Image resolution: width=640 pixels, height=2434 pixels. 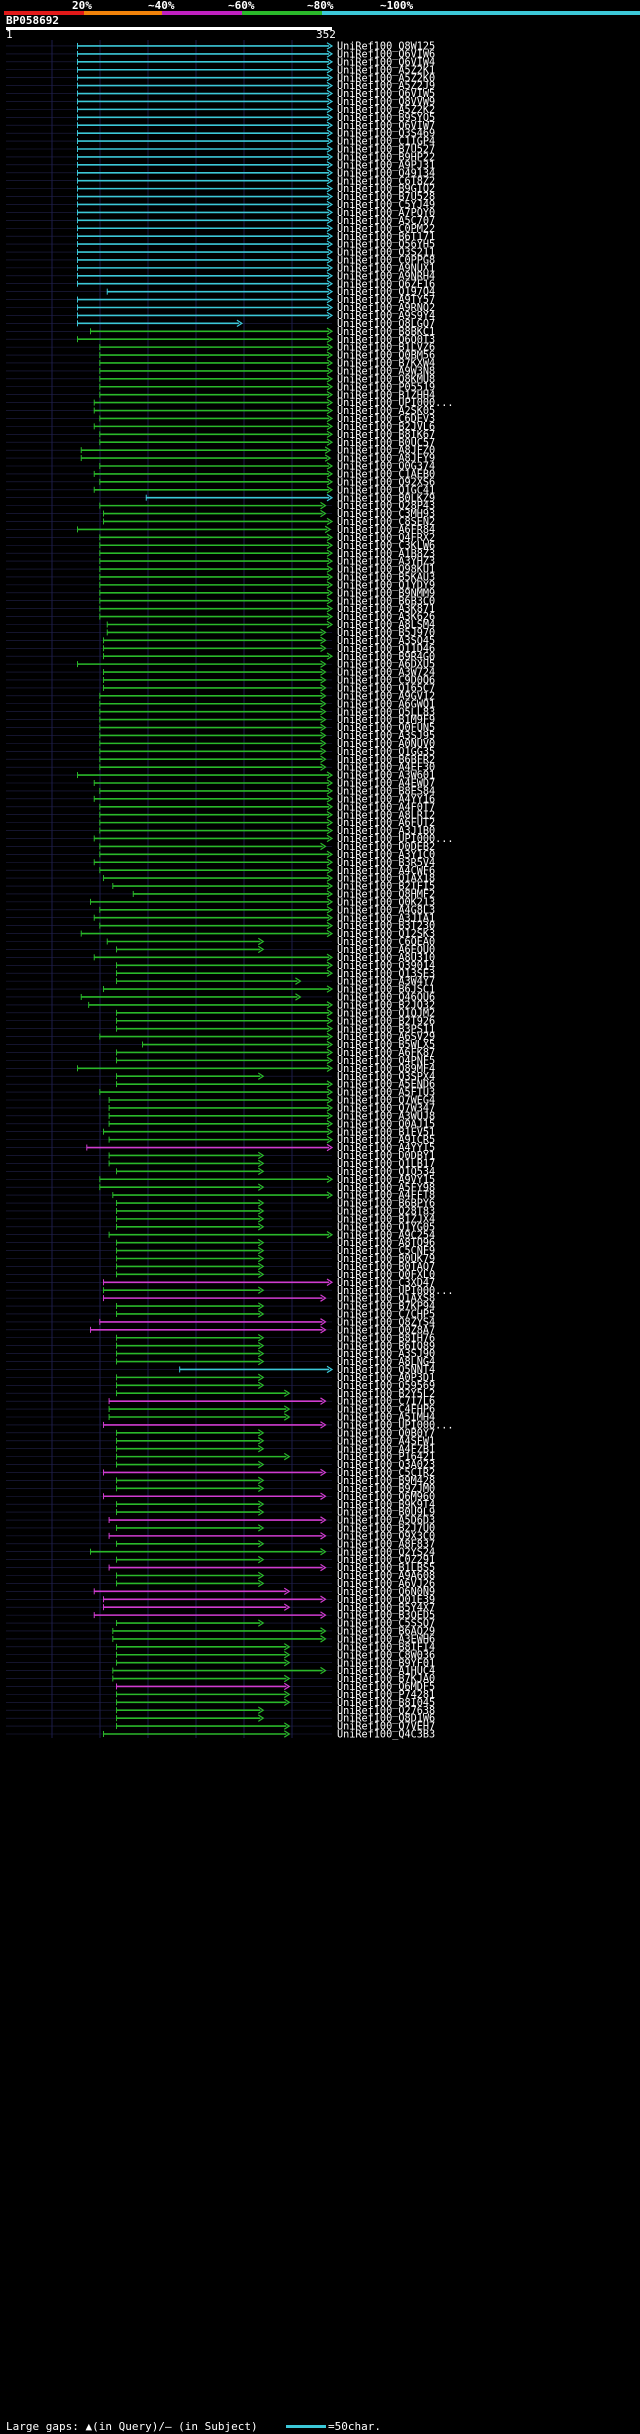 I want to click on hit-label: UniRef100_B6BPY6, so click(x=386, y=1204).